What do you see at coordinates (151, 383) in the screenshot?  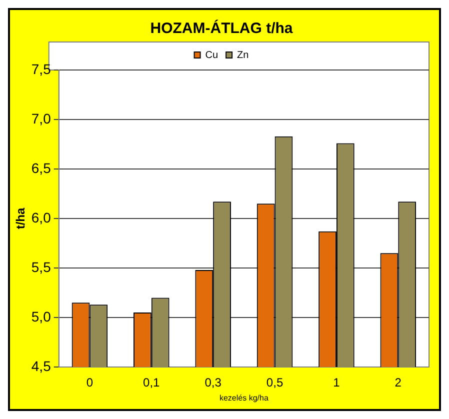 I see `x-tick-label: 0,1` at bounding box center [151, 383].